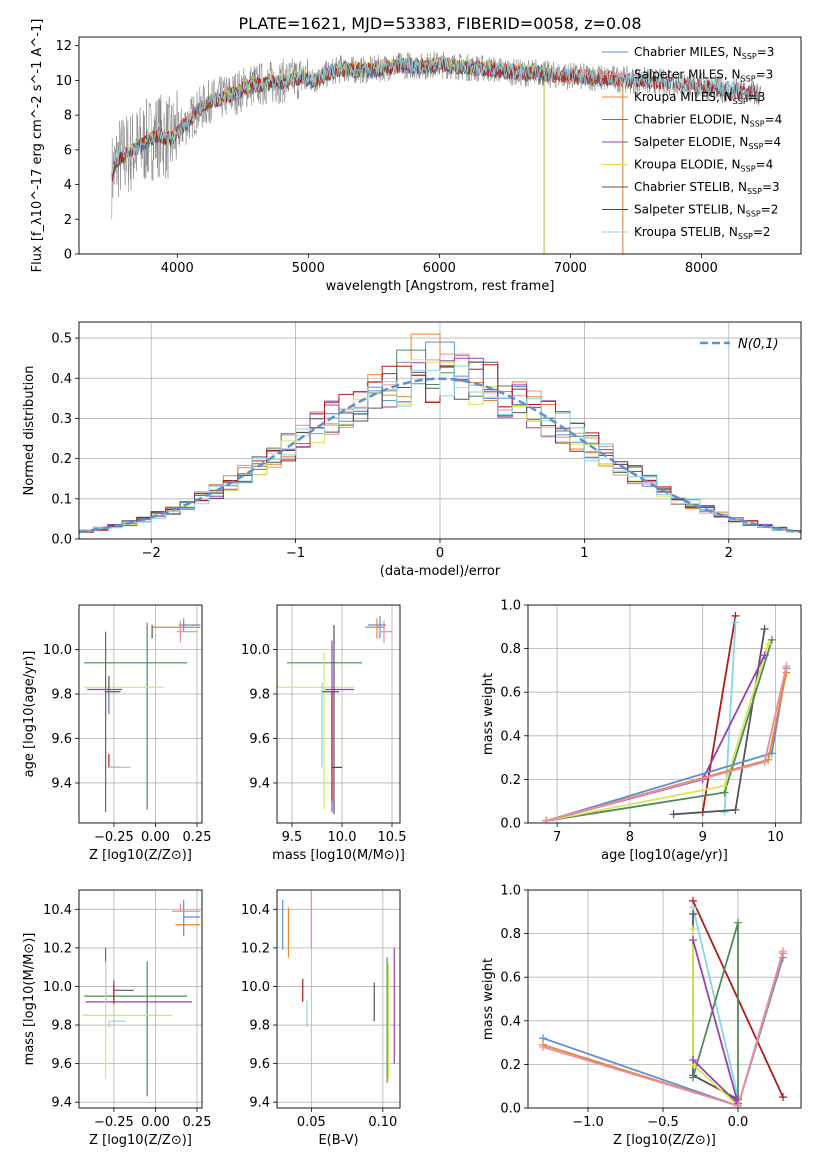 Image resolution: width=819 pixels, height=1170 pixels. What do you see at coordinates (29, 431) in the screenshot?
I see `y-axis-label: Normed distribution` at bounding box center [29, 431].